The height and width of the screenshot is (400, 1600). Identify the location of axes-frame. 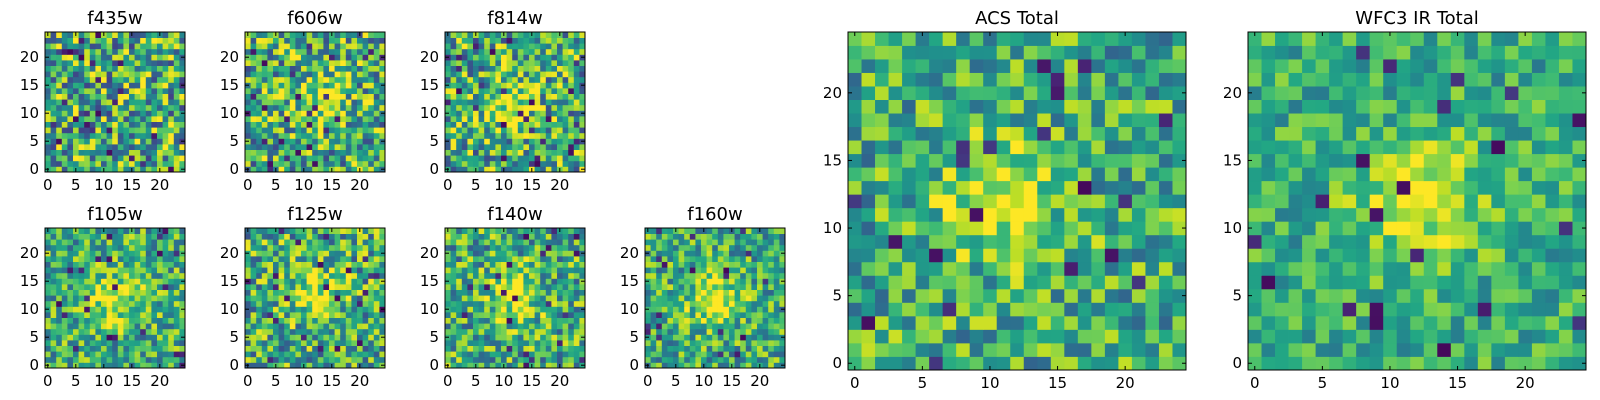
(315, 298).